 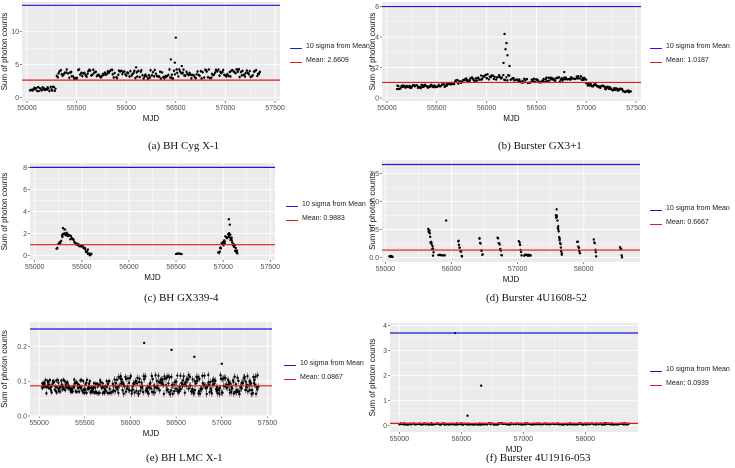 I want to click on legend-mean-label-c: Mean: 0.9883, so click(x=323, y=218).